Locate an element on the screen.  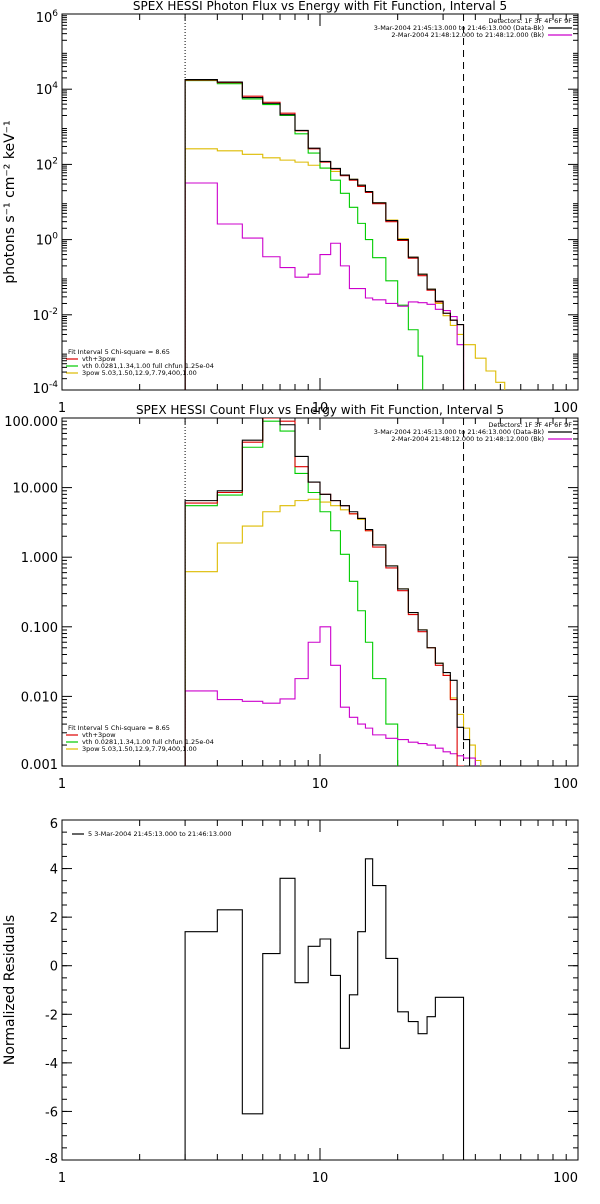
y-tick-label: 2 is located at coordinates (54, 918).